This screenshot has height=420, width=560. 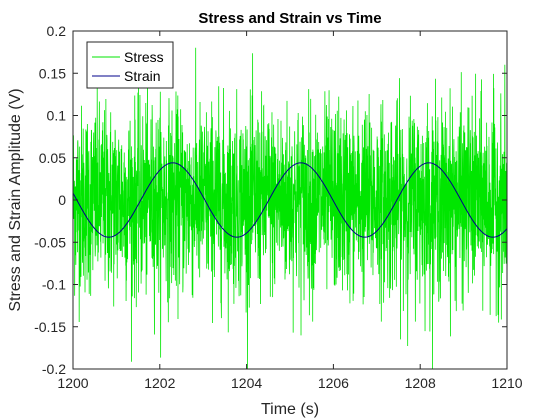 What do you see at coordinates (289, 18) in the screenshot?
I see `chart-title: Stress and Strain vs Time` at bounding box center [289, 18].